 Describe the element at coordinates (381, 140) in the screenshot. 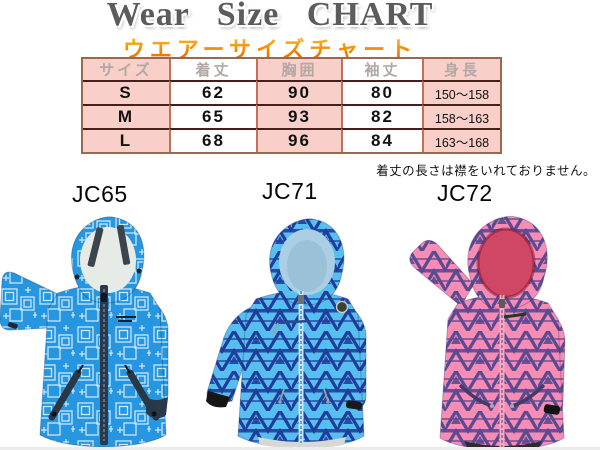

I see `cell-l-sleeve: 84` at that location.